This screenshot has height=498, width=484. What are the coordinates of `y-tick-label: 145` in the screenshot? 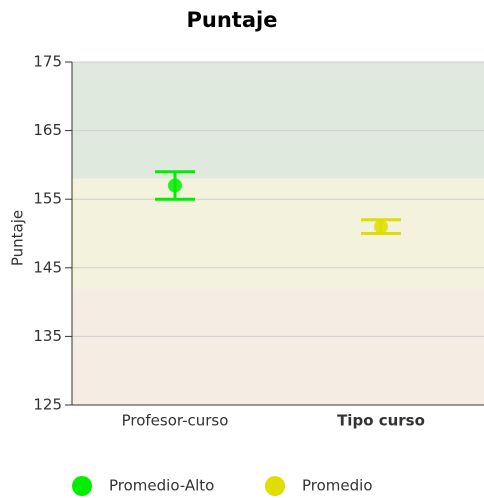 It's located at (47, 267).